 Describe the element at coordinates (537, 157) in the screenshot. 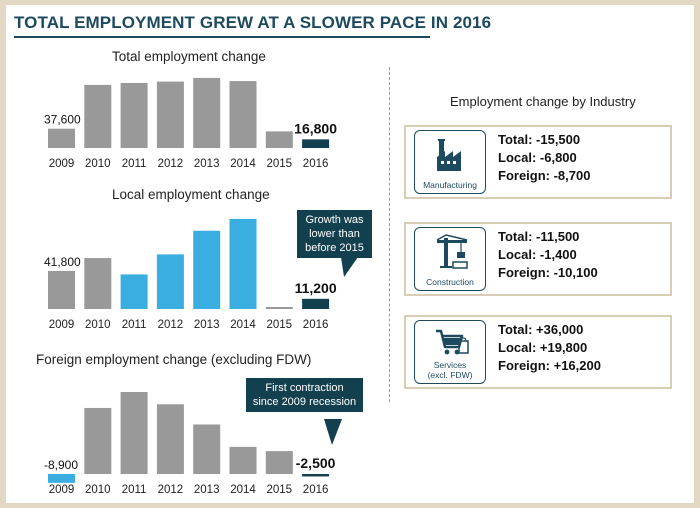

I see `manufacturing-local: Local: -6,800` at that location.